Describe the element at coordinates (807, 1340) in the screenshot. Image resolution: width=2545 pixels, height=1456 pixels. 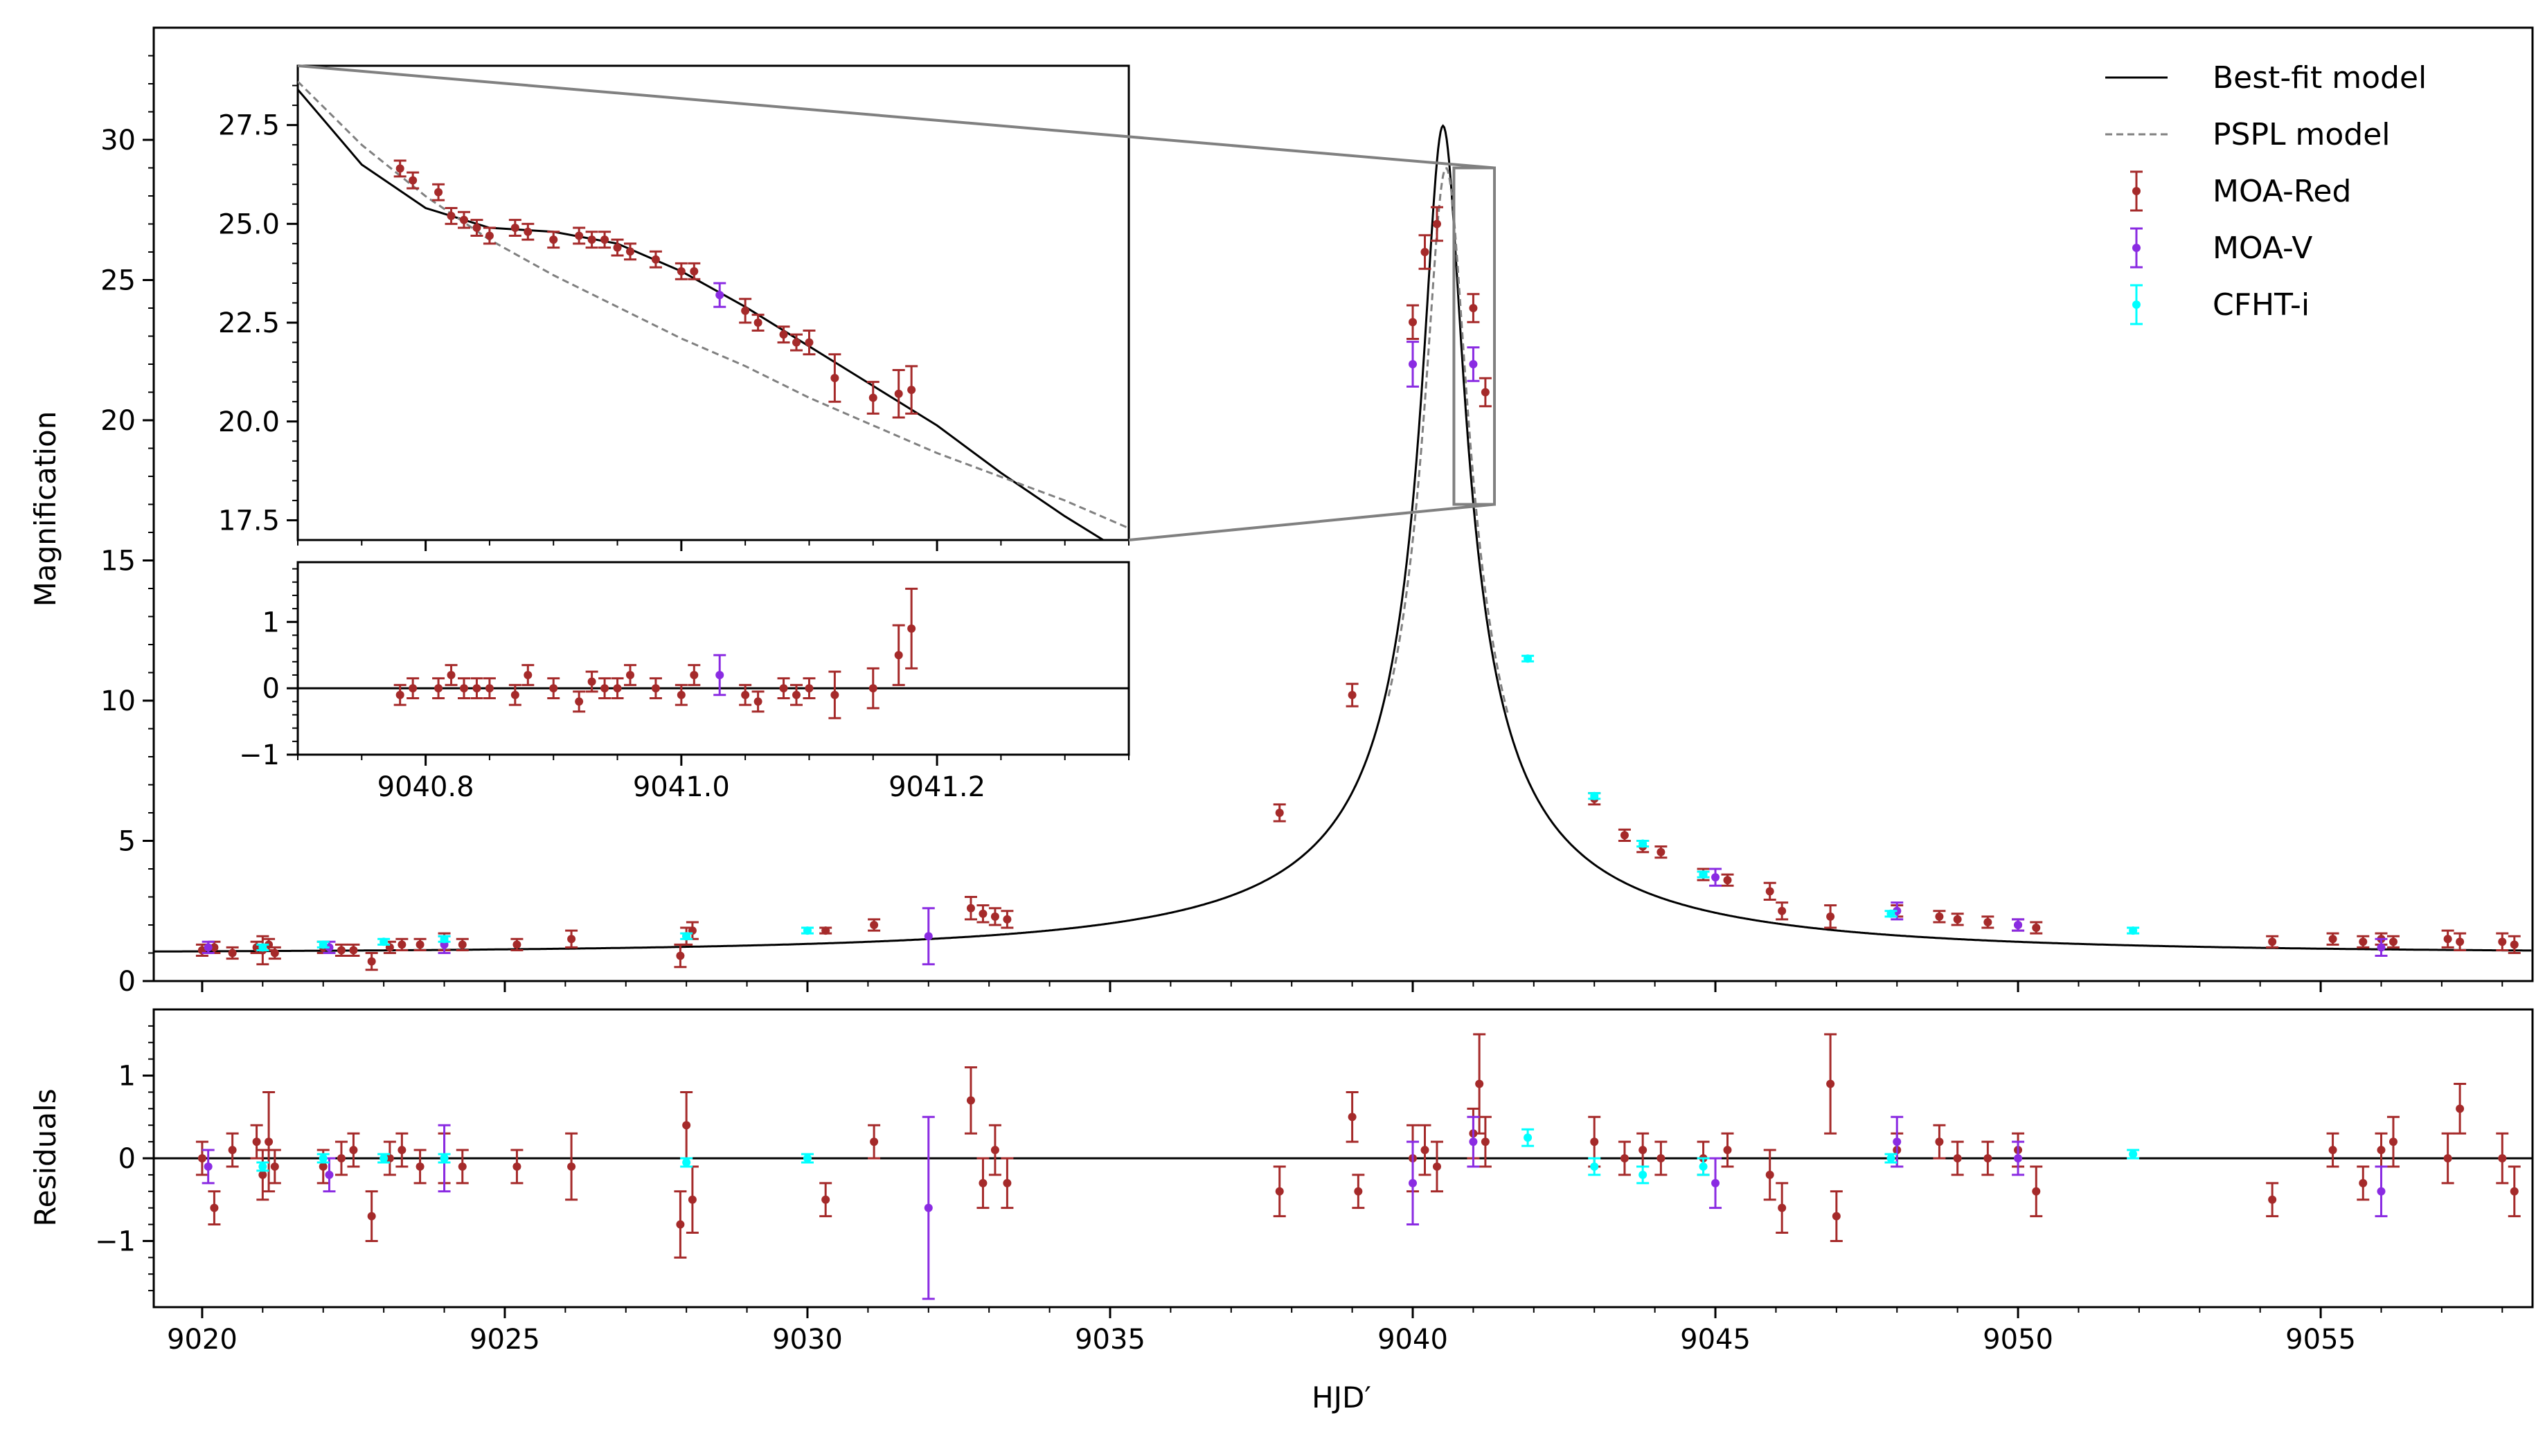
I see `x-tick-label: 9030` at that location.